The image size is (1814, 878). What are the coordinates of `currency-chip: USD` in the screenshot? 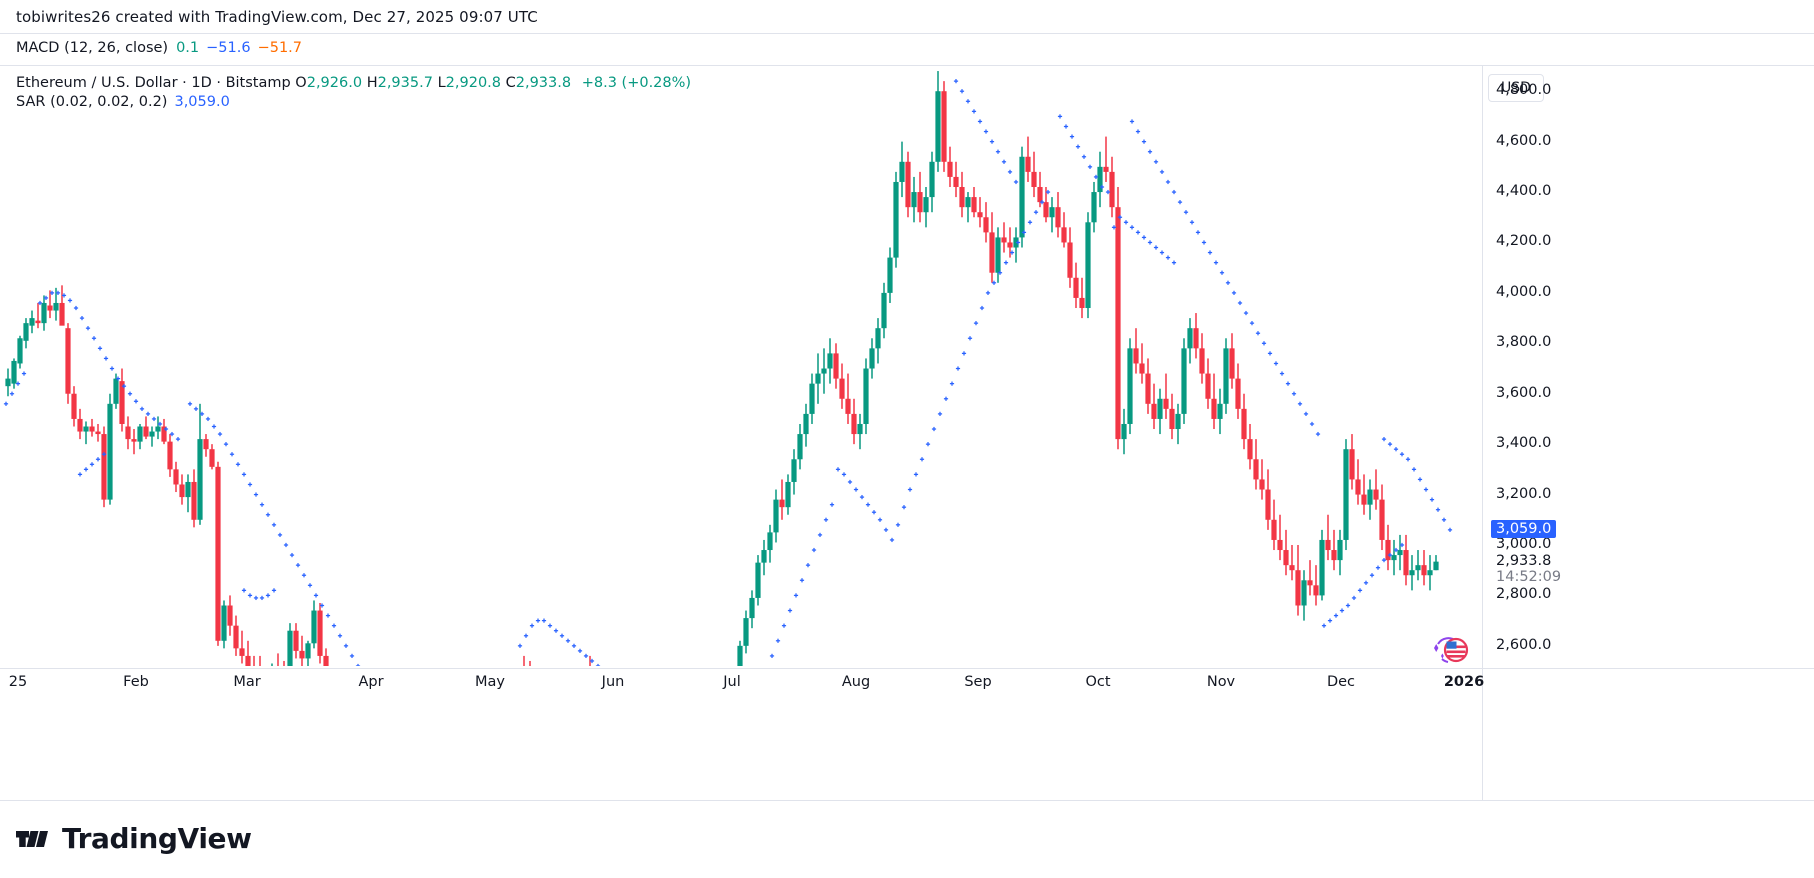 It's located at (1516, 88).